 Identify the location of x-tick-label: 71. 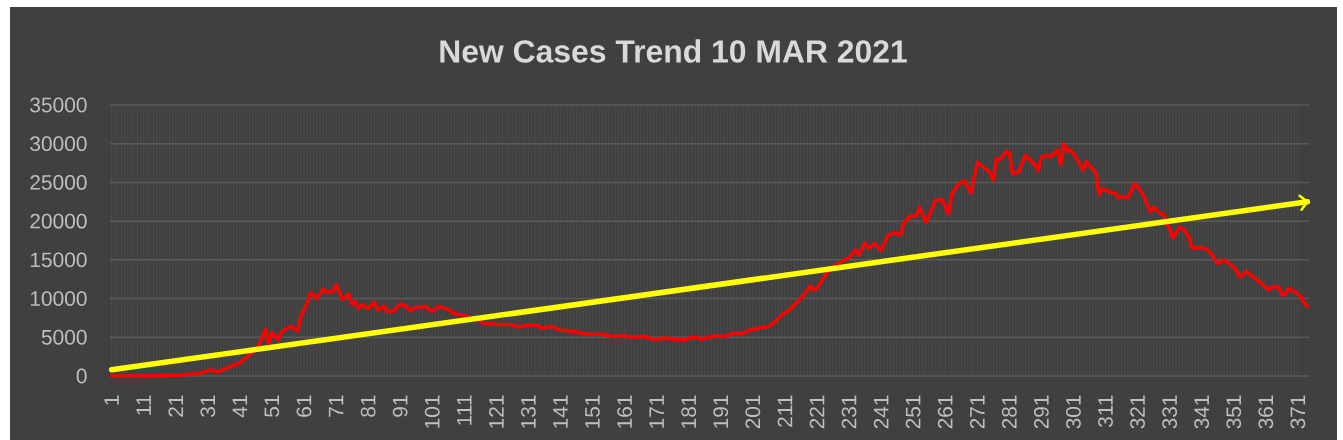
(336, 406).